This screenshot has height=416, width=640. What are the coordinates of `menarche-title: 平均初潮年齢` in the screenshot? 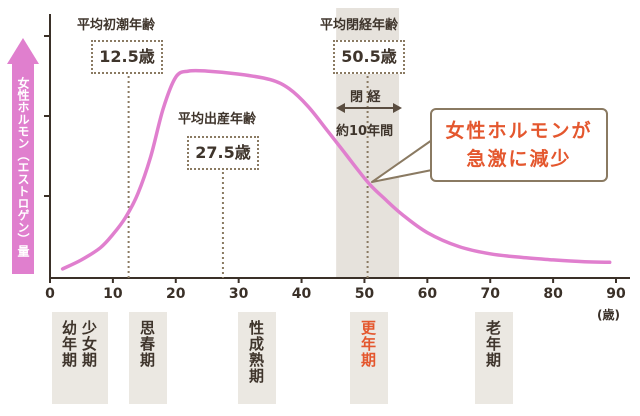 It's located at (116, 25).